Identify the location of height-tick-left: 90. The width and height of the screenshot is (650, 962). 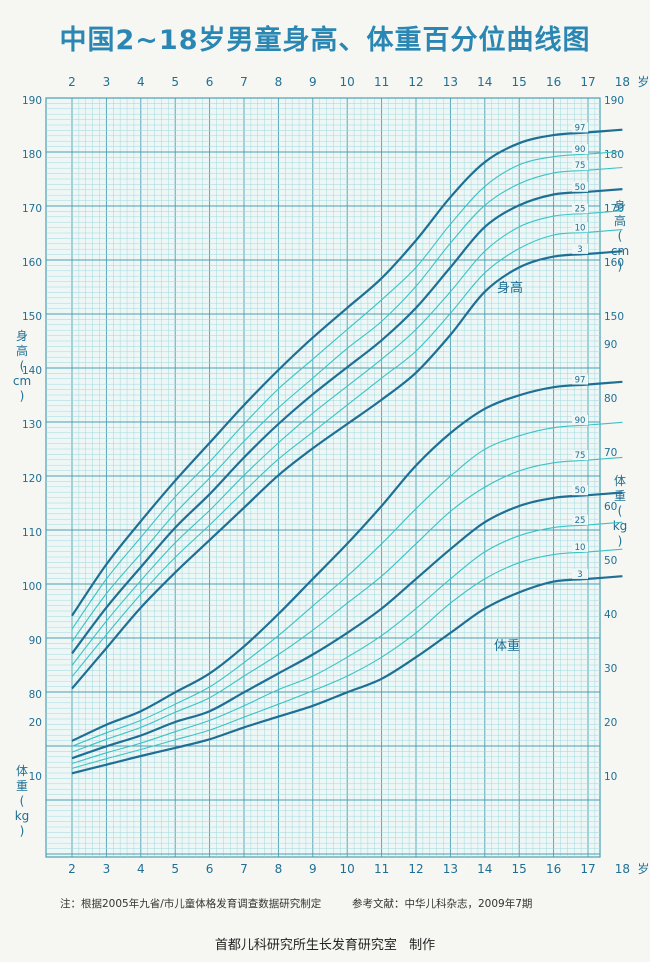
(35, 641).